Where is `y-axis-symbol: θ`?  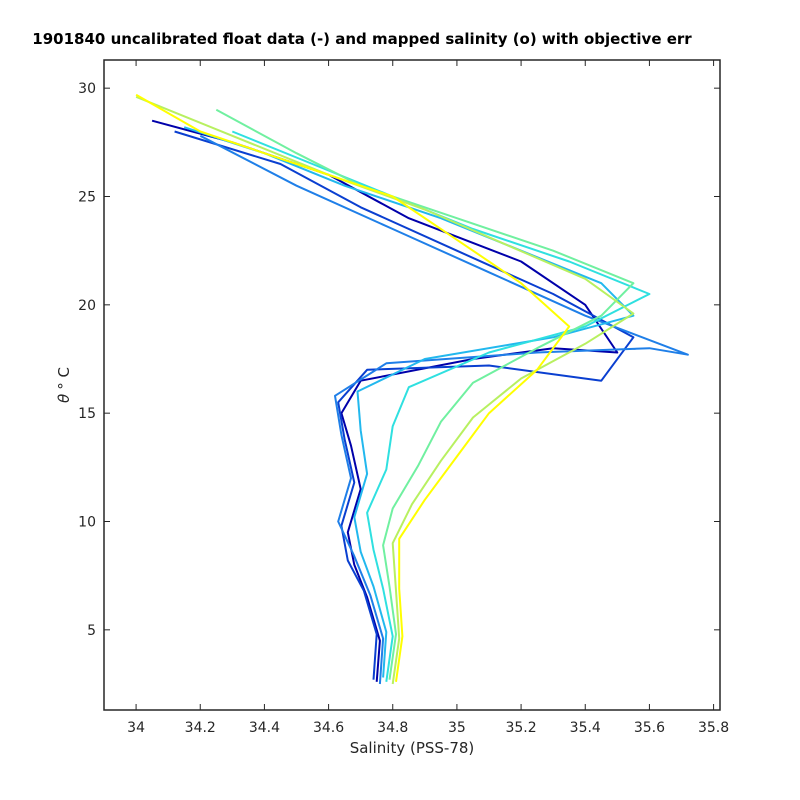 y-axis-symbol: θ is located at coordinates (64, 398).